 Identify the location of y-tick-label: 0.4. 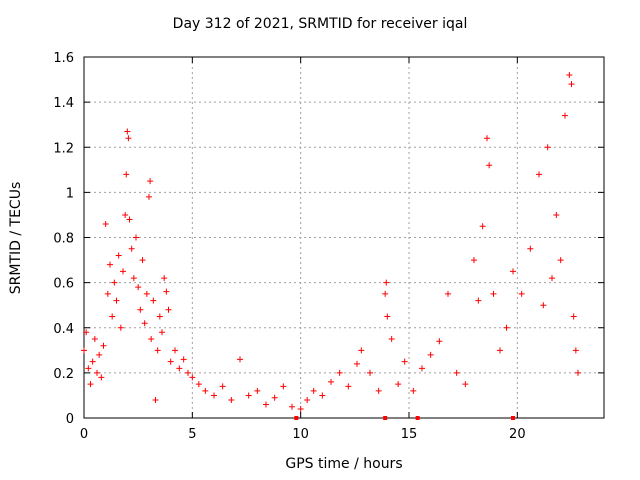
(63, 329).